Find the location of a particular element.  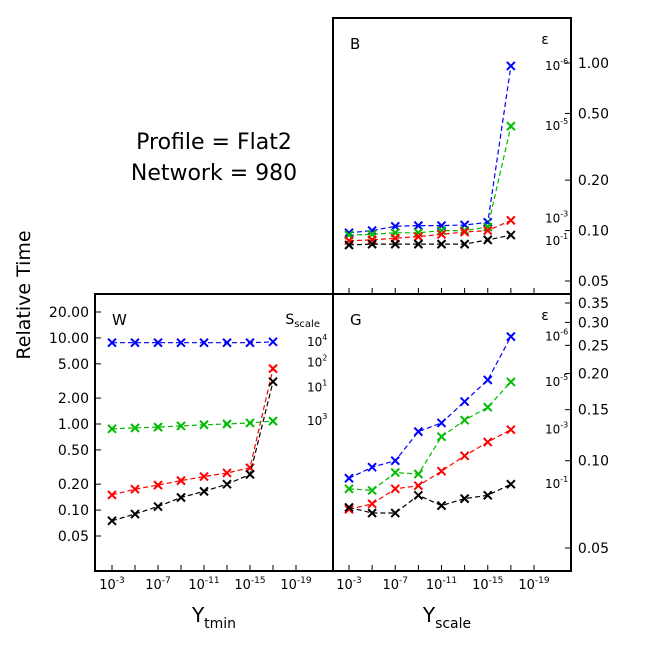

x-tick-label-g: 10-11 is located at coordinates (441, 584).